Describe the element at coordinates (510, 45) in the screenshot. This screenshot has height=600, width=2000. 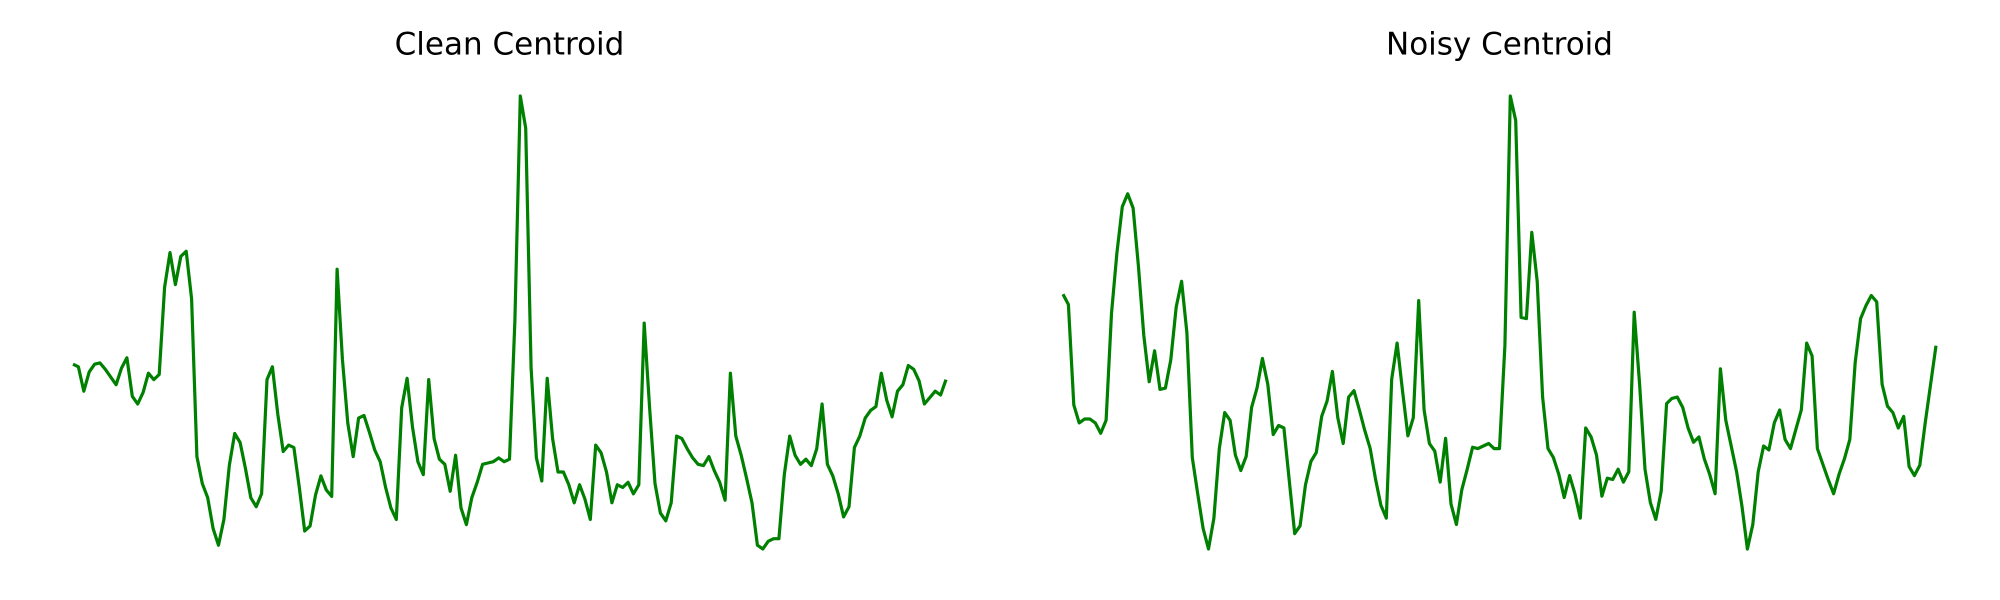
I see `chart-title: Clean Centroid` at that location.